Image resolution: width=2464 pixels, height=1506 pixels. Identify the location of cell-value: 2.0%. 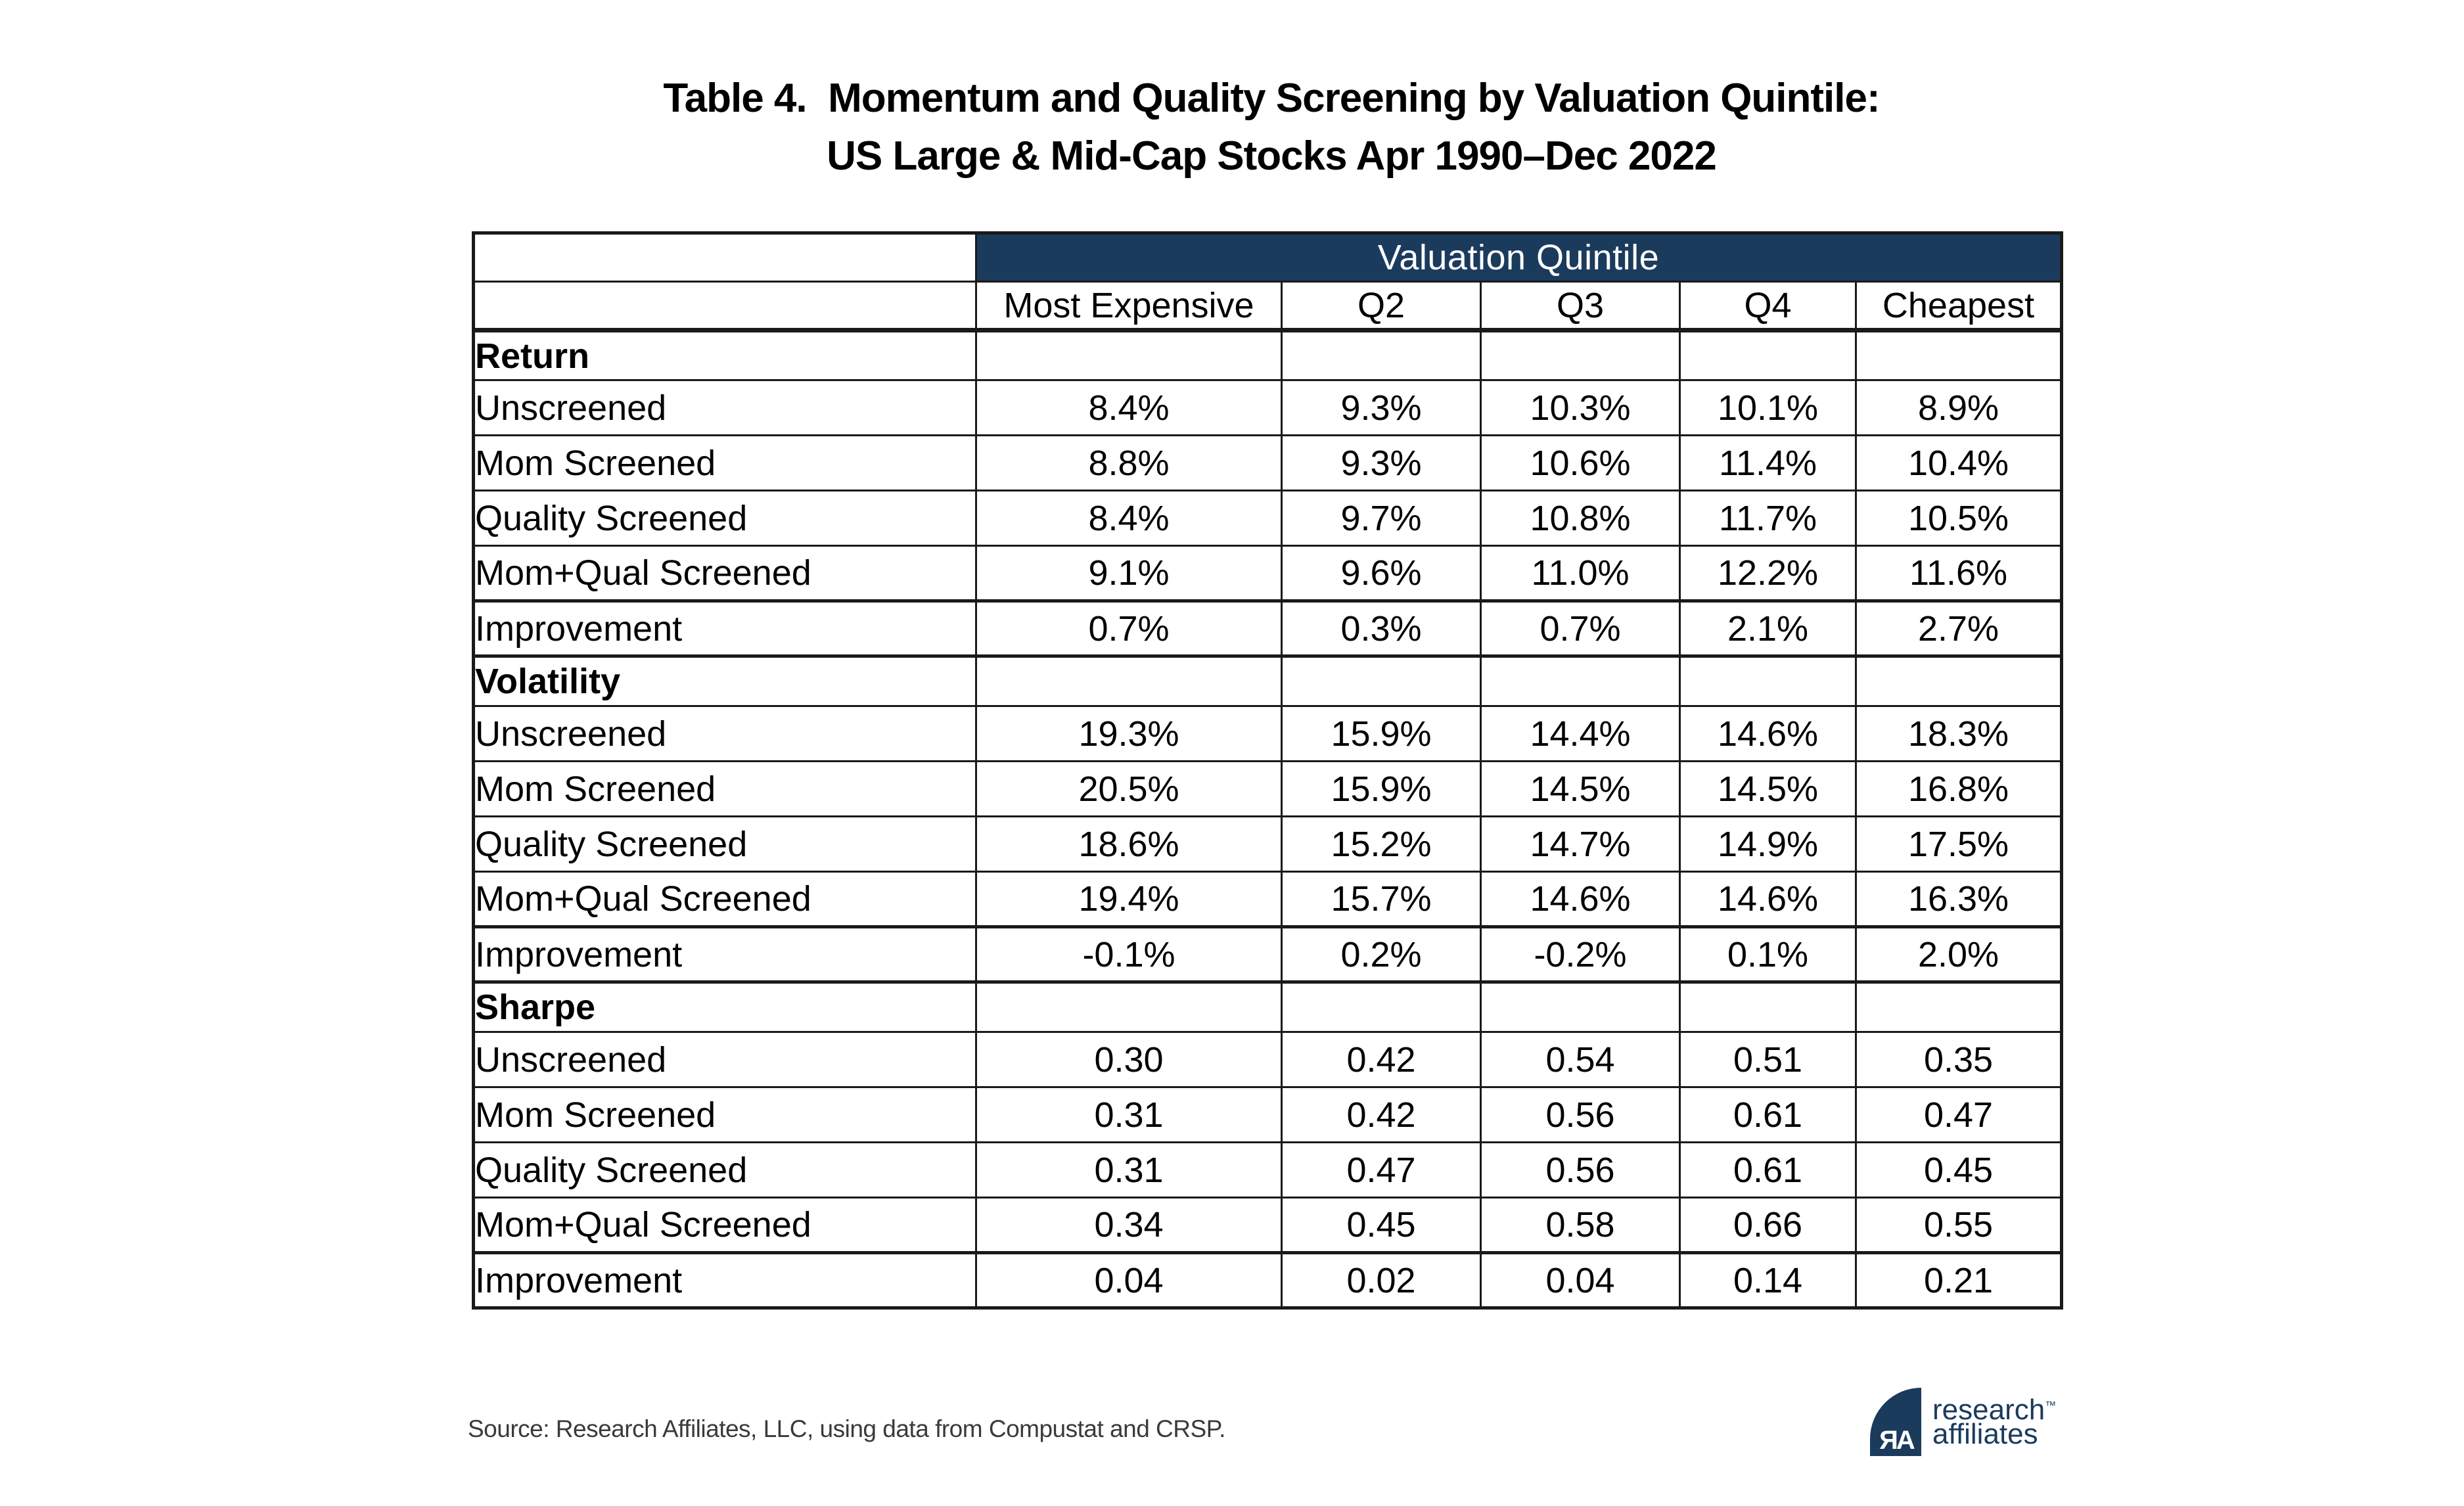
(1959, 954).